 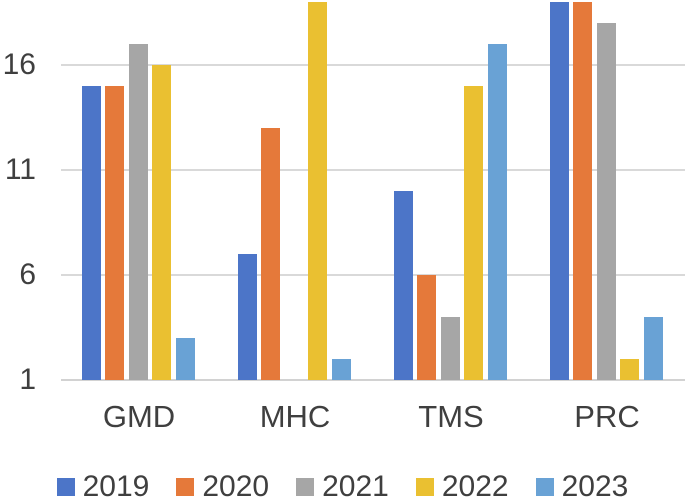 I want to click on legend-swatch-2020, so click(x=185, y=487).